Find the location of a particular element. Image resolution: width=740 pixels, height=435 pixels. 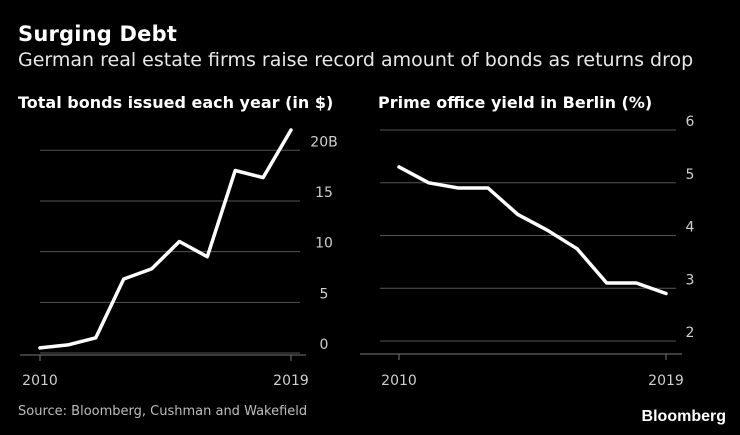

source-note: Source: Bloomberg, Cushman and Wakefield is located at coordinates (163, 411).